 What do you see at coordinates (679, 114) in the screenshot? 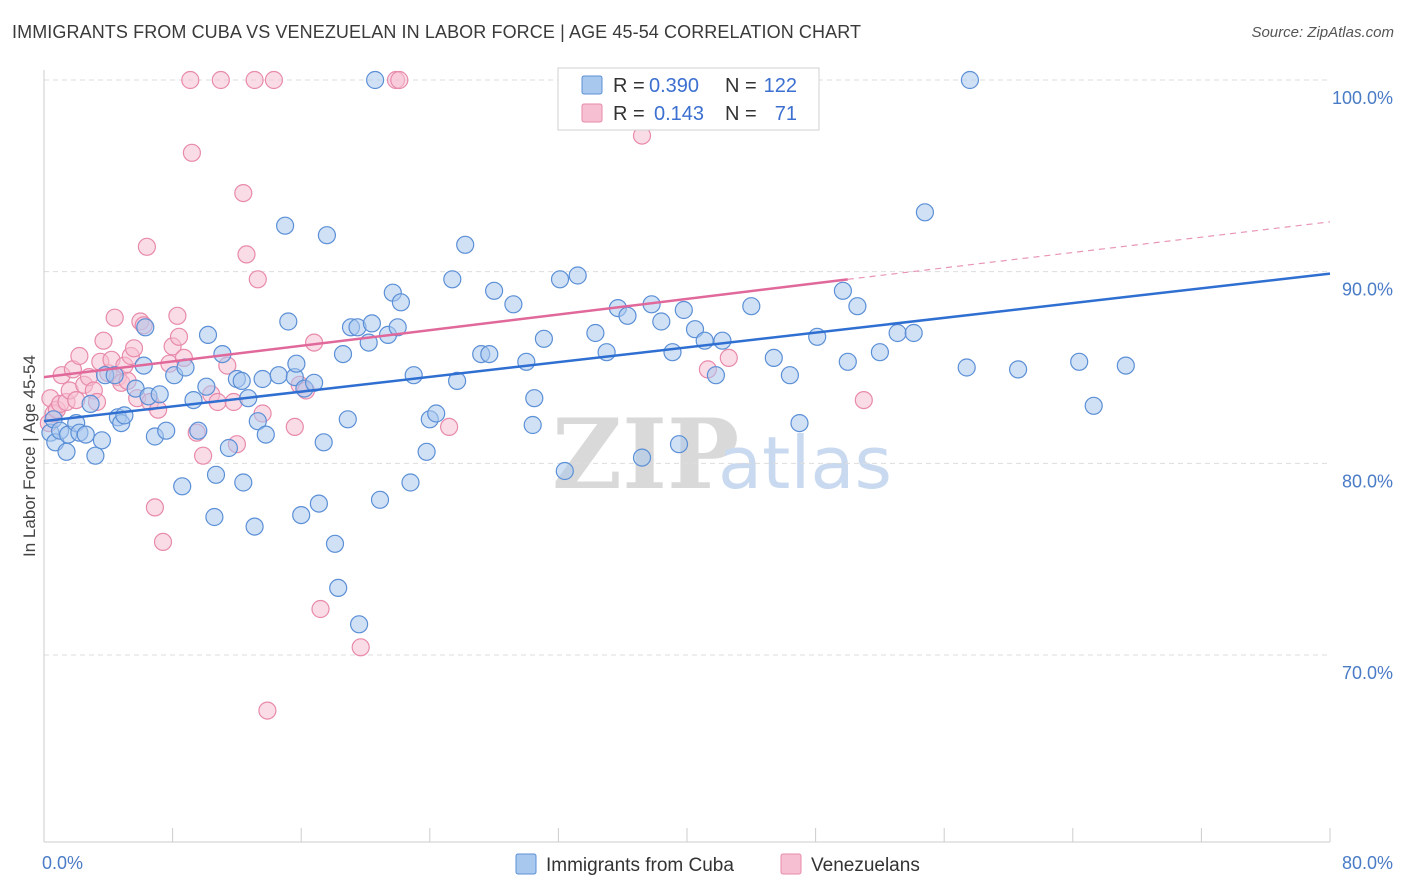
I see `legend-r-value-venezuelans: 0.143` at bounding box center [679, 114].